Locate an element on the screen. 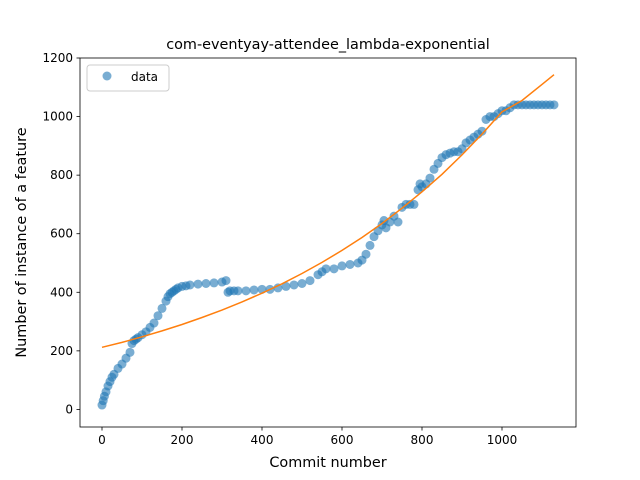 This screenshot has width=640, height=480. legend-box is located at coordinates (128, 78).